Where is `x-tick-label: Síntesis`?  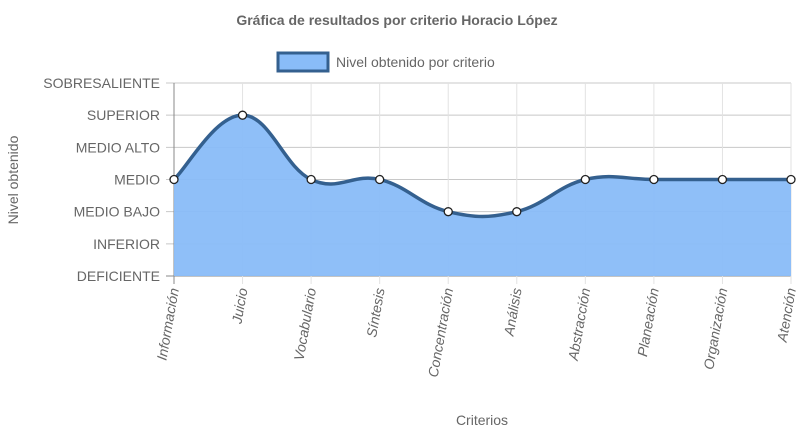 x-tick-label: Síntesis is located at coordinates (375, 313).